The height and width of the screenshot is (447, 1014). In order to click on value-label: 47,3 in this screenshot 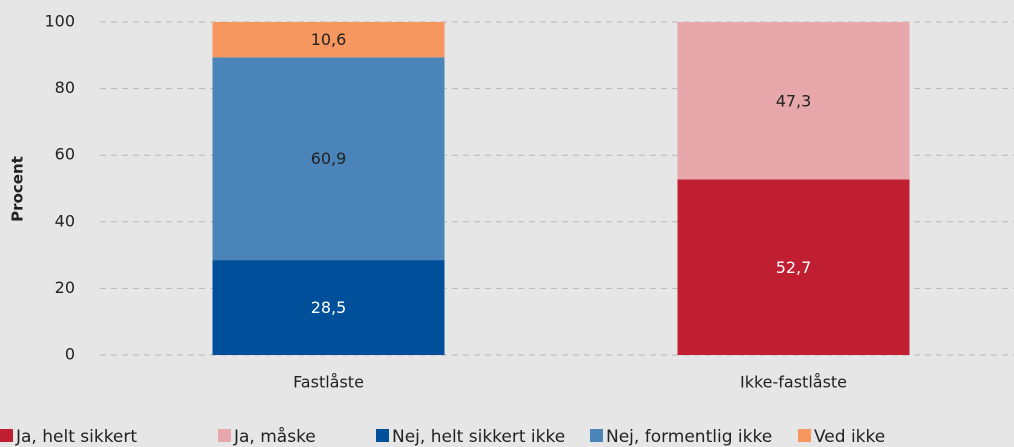, I will do `click(794, 100)`.